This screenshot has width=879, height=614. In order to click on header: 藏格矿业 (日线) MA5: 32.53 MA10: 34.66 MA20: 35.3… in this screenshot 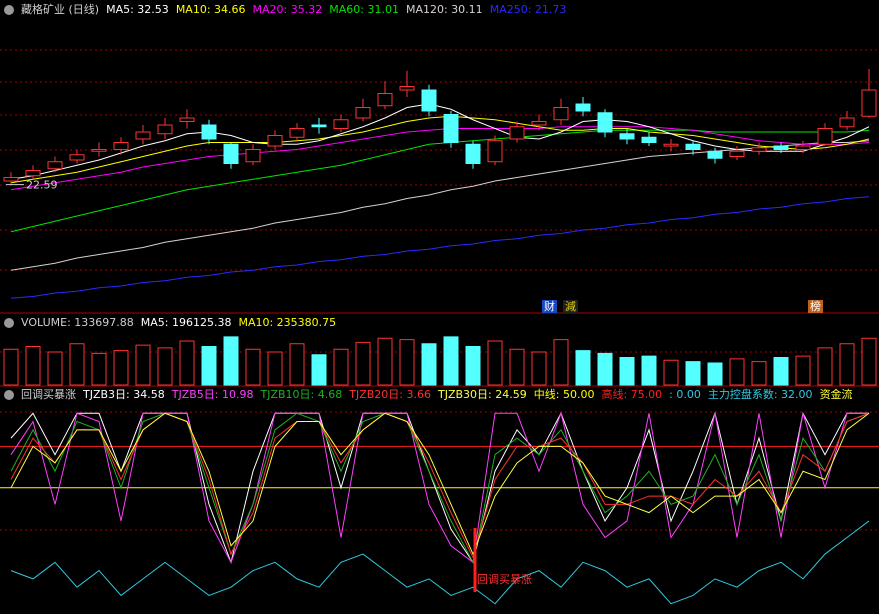, I will do `click(283, 10)`.